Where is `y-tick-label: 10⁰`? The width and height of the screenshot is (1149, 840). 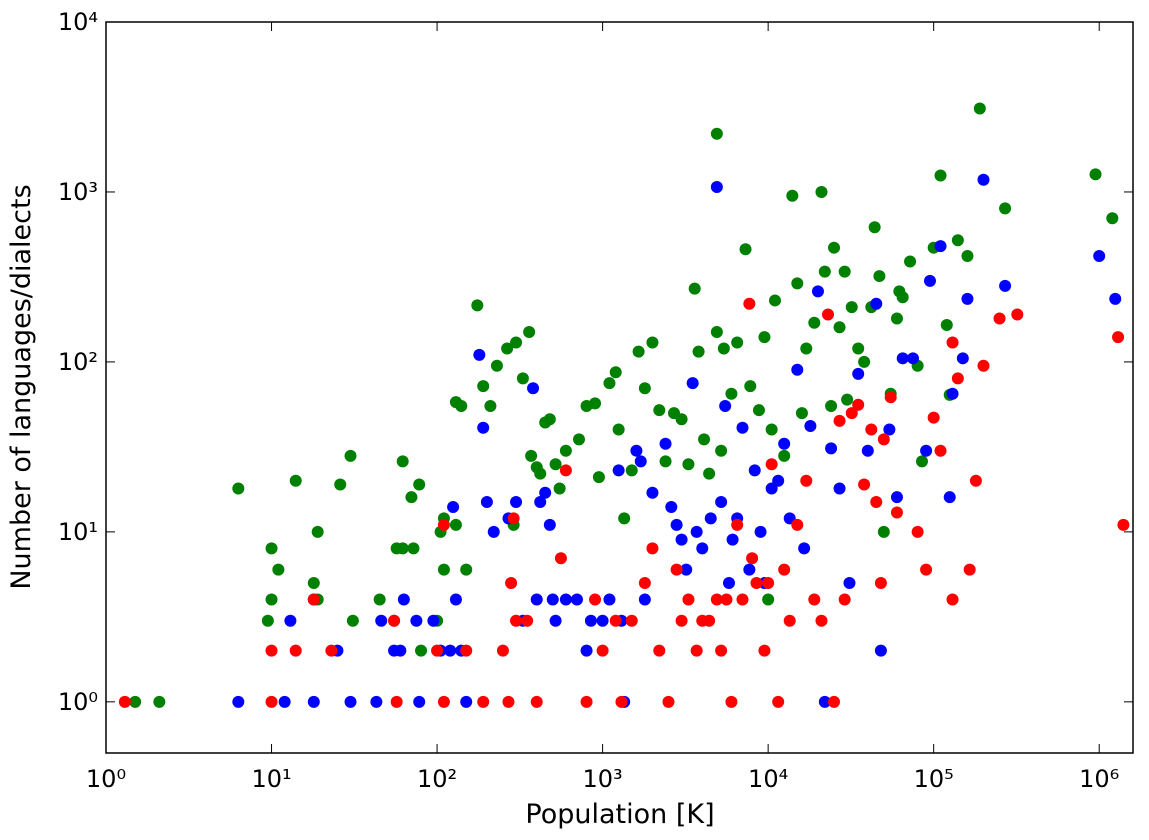
y-tick-label: 10⁰ is located at coordinates (78, 702).